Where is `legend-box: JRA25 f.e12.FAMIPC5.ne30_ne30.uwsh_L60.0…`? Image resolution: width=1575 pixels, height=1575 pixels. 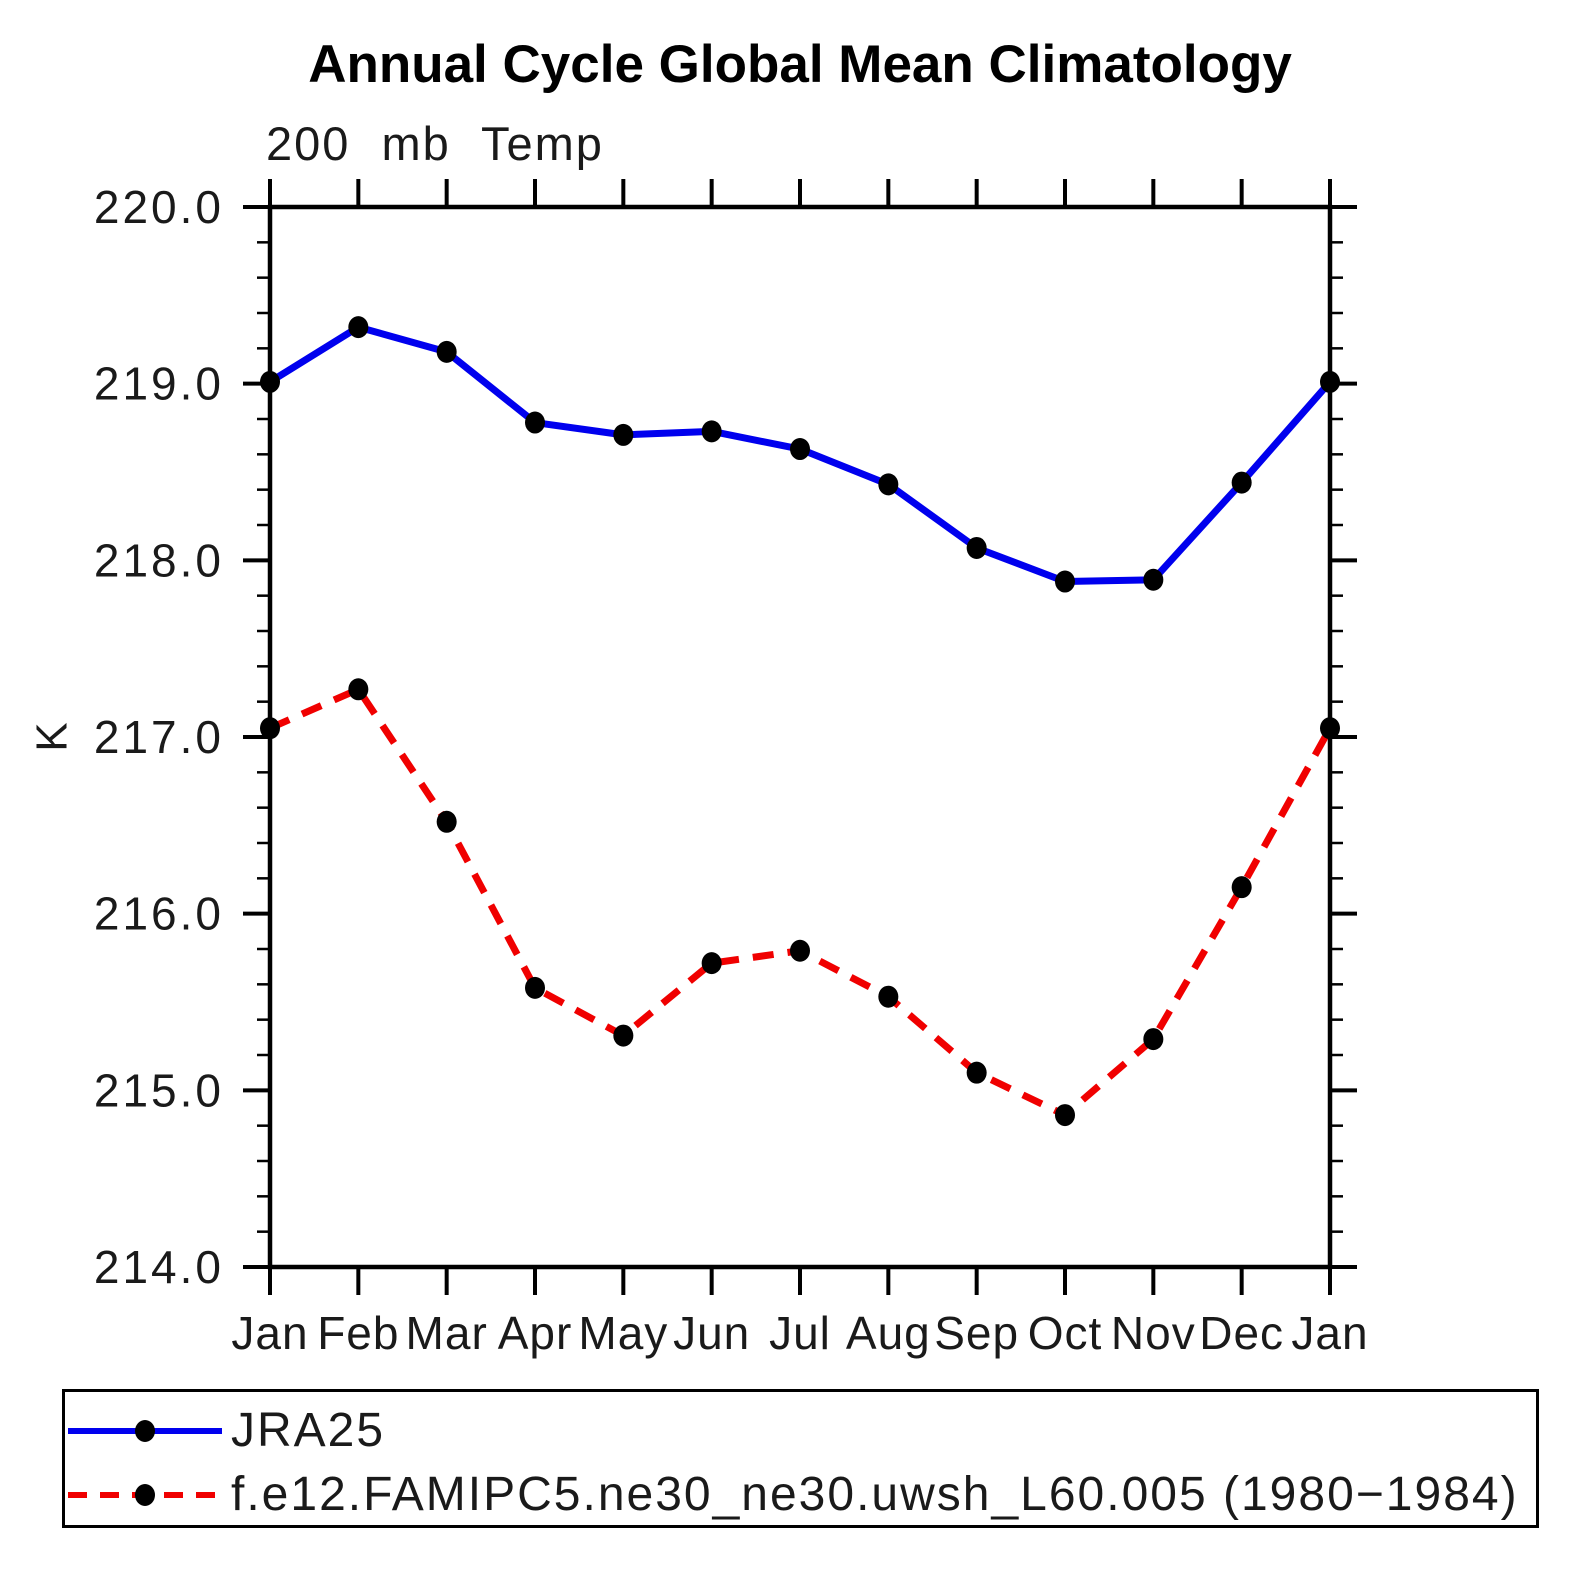
legend-box: JRA25 f.e12.FAMIPC5.ne30_ne30.uwsh_L60.0… is located at coordinates (800, 1458).